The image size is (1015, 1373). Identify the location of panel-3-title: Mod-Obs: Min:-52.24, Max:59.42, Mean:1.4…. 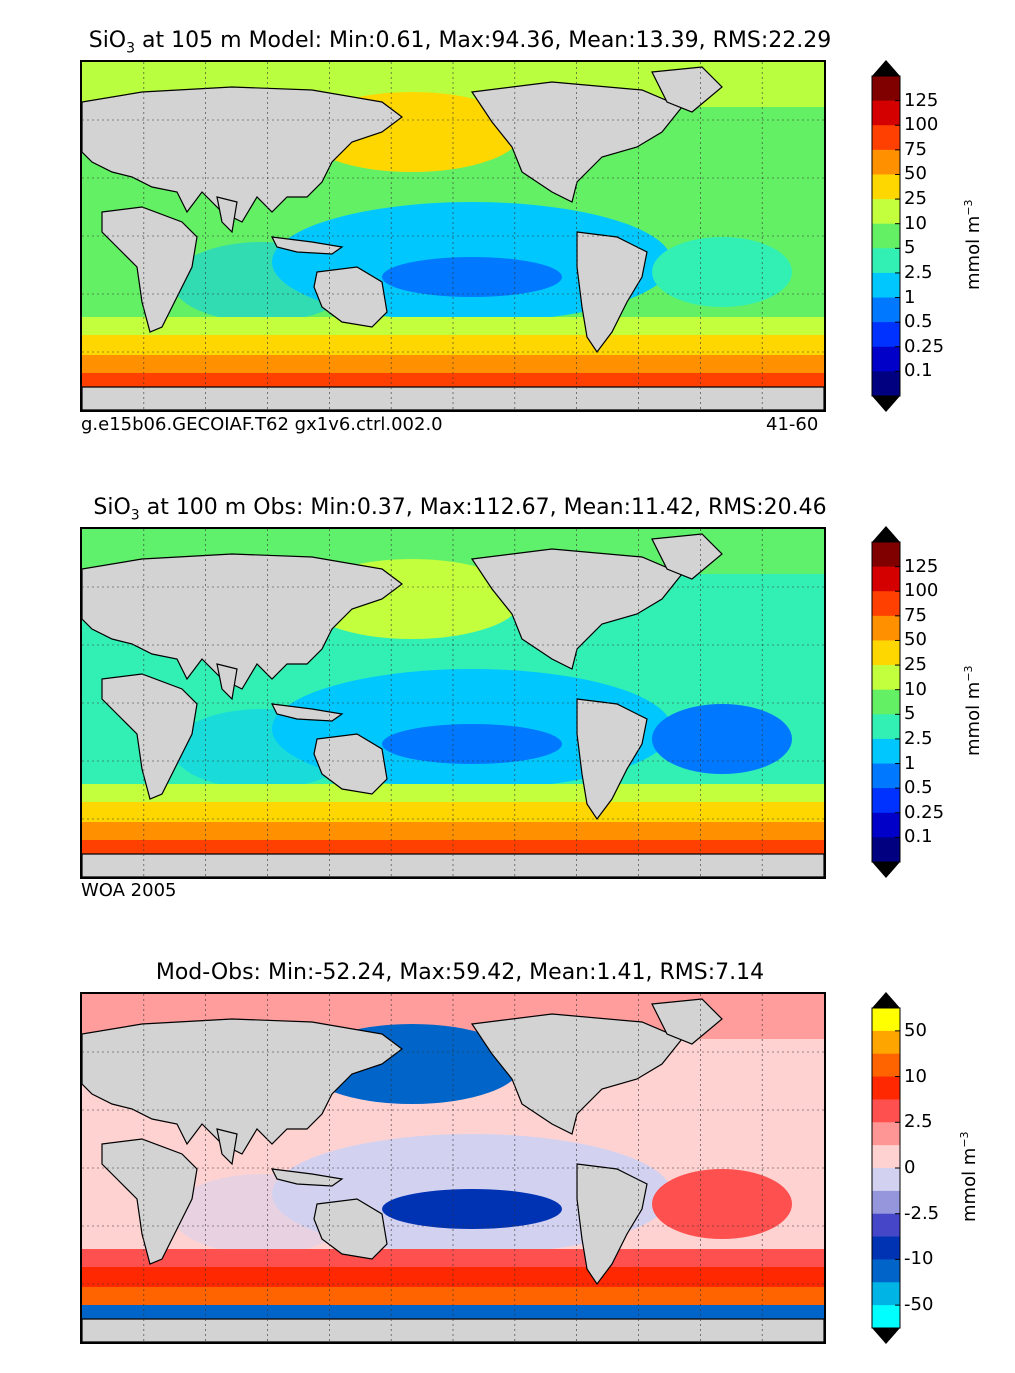
(460, 972).